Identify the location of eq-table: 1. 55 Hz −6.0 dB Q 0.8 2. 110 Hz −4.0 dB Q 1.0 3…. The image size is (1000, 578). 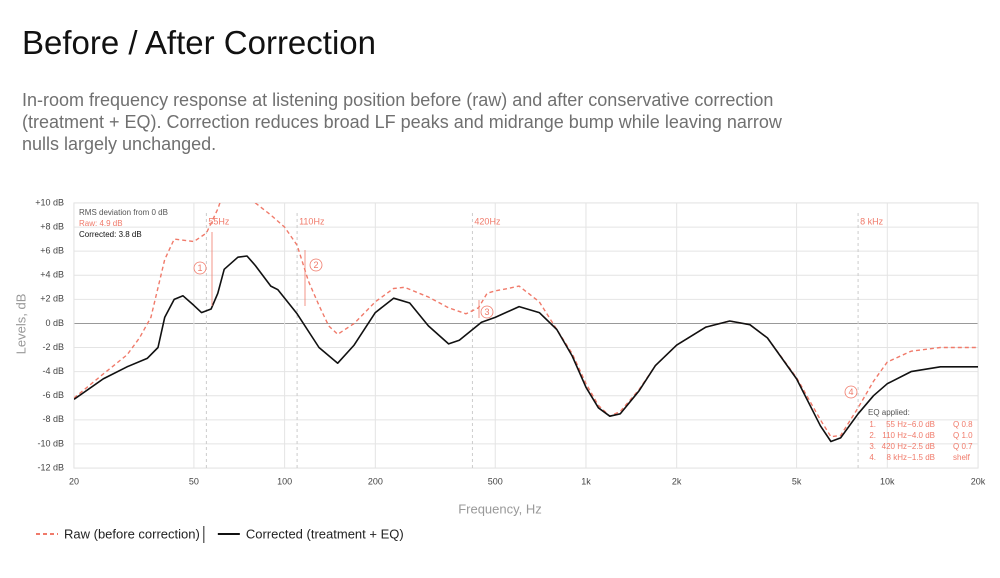
(921, 441).